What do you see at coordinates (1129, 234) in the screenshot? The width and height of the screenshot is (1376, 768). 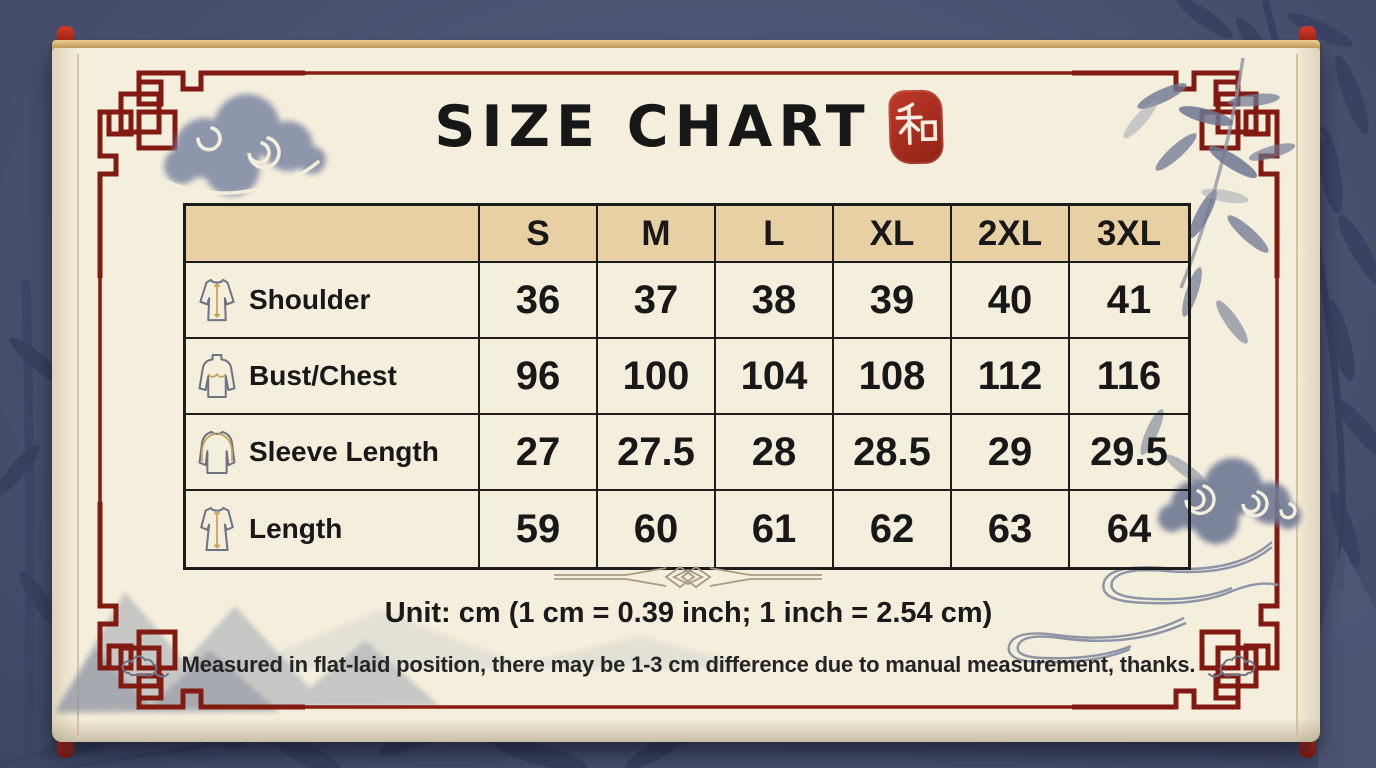 I see `header-size-3xl: 3XL` at bounding box center [1129, 234].